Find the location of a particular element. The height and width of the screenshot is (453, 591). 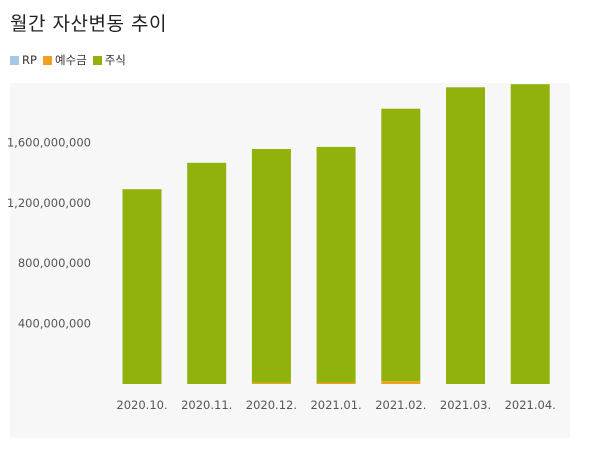

legend-label-stock: 주식 is located at coordinates (115, 60).